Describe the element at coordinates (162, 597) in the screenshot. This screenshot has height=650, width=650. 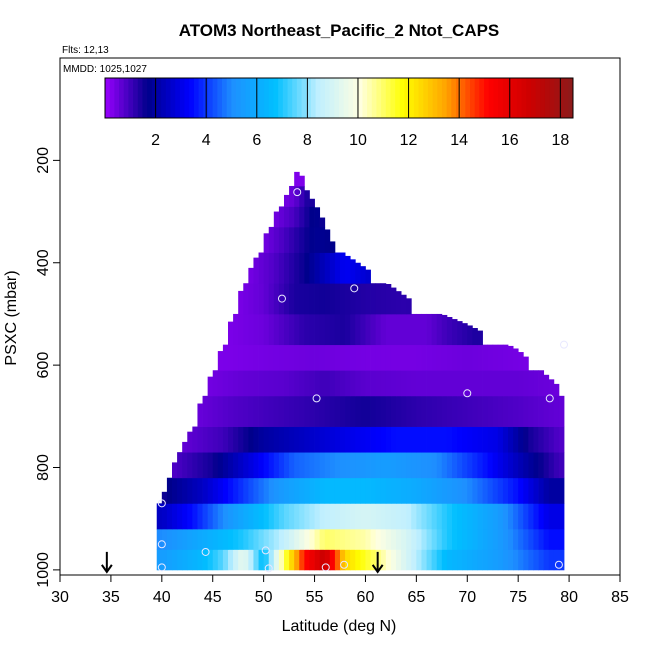
I see `x-tick-label: 40` at that location.